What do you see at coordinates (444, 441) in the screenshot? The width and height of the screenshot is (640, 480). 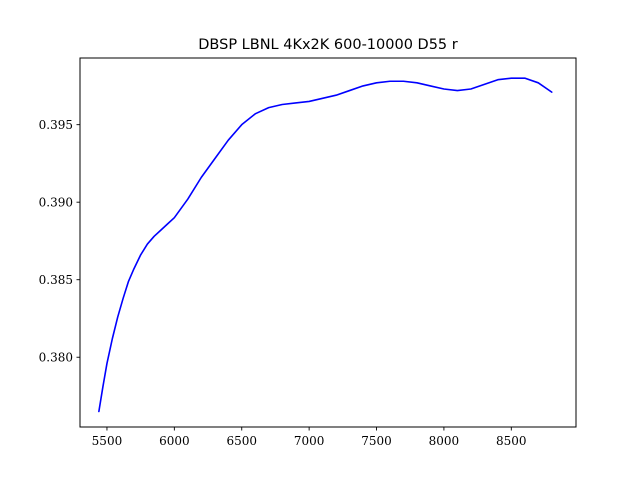 I see `x-tick-label: 8000` at bounding box center [444, 441].